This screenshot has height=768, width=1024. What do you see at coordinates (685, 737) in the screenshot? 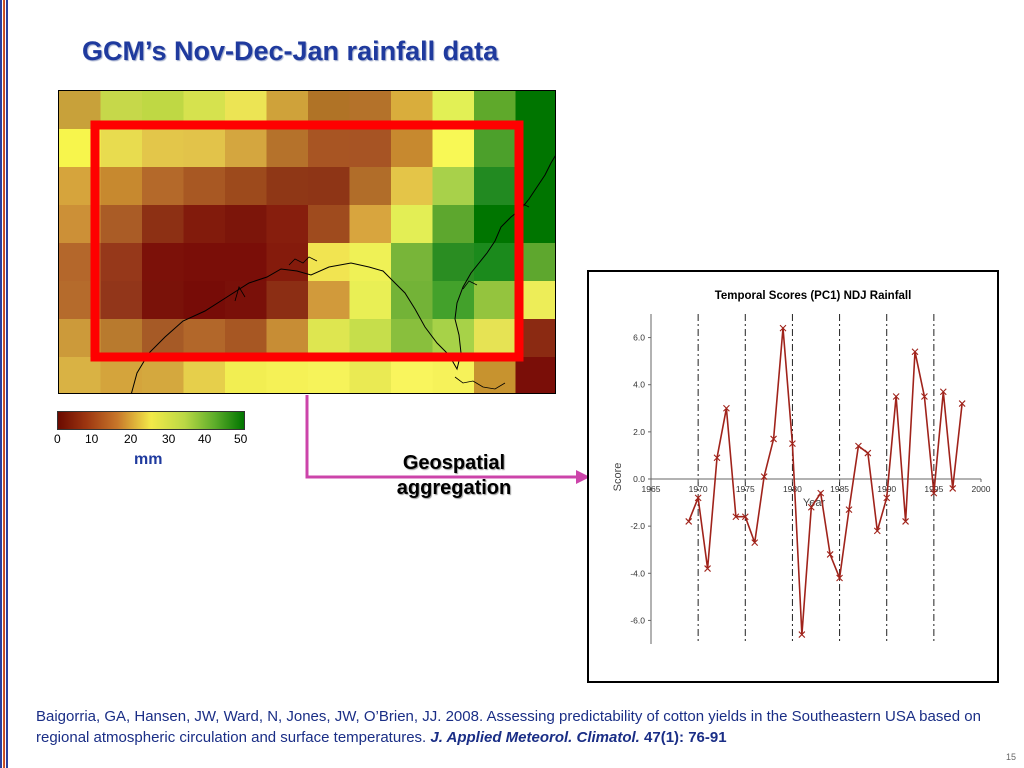
I see `citation-volume: 47(1): 76-91` at bounding box center [685, 737].